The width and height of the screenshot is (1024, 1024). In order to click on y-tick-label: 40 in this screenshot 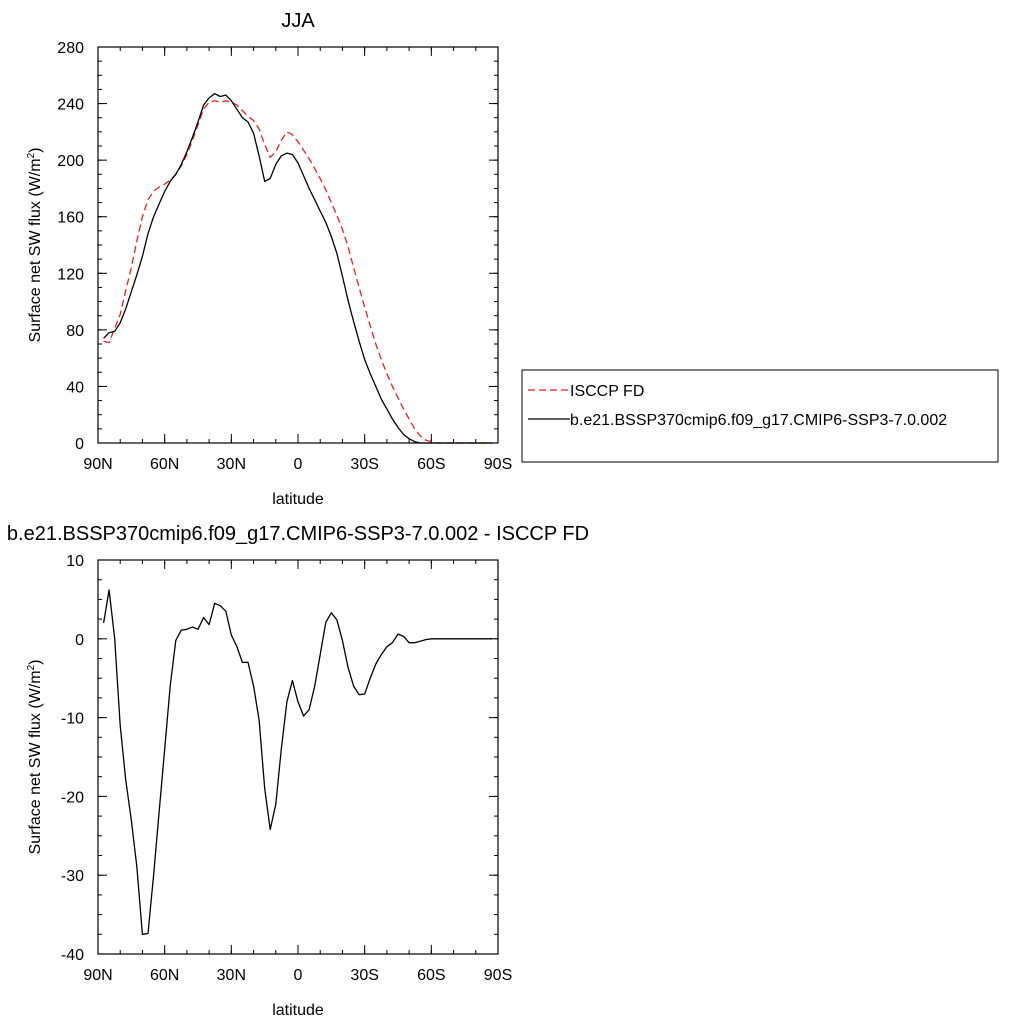, I will do `click(75, 387)`.